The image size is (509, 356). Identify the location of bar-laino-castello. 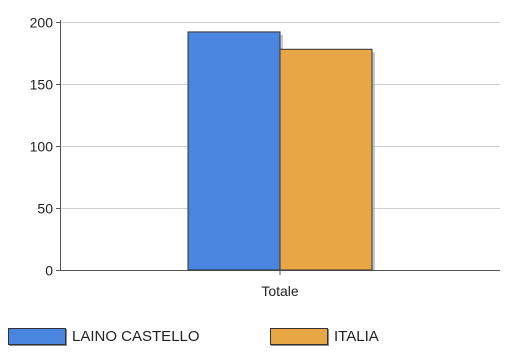
(234, 151).